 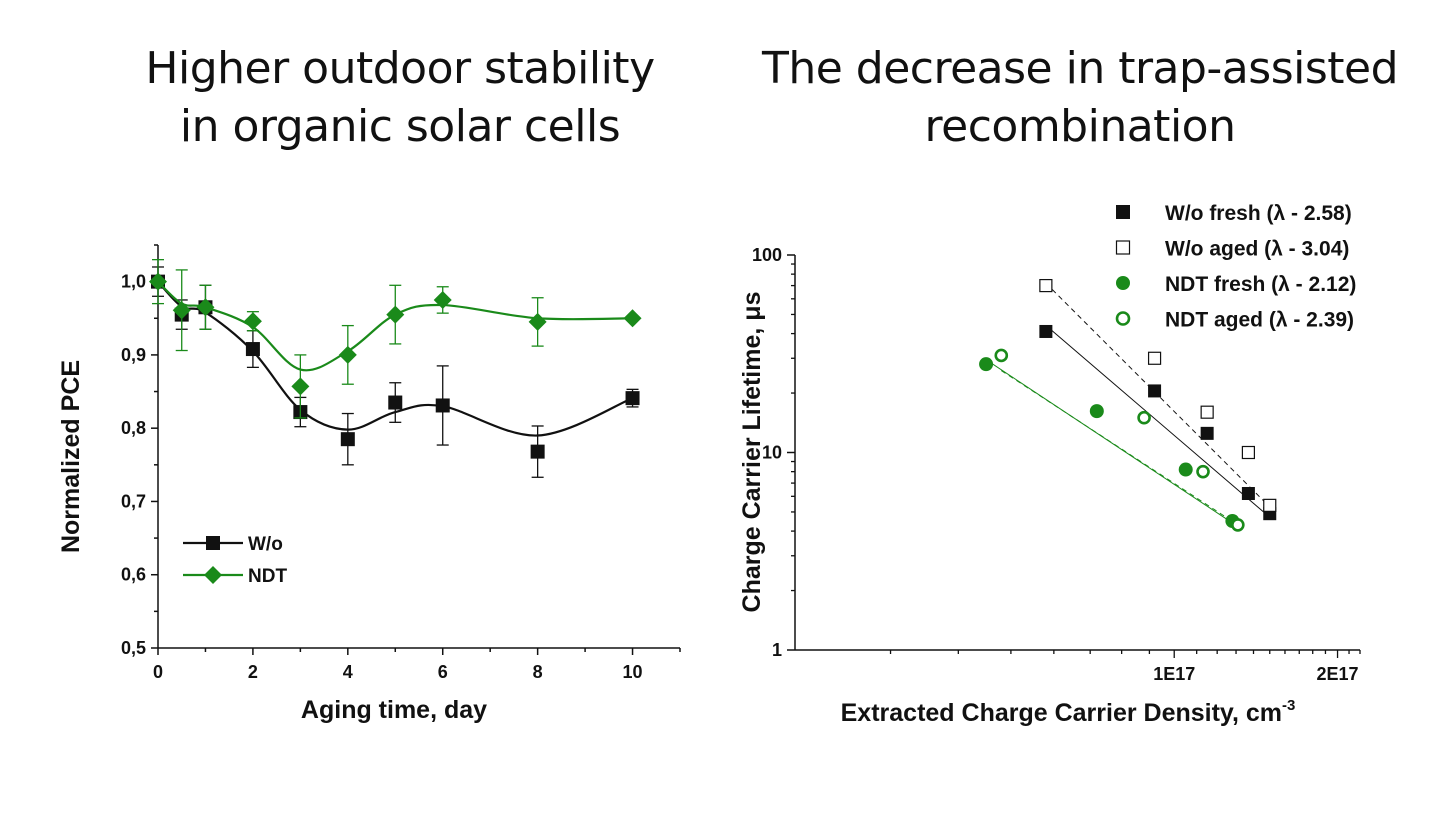 What do you see at coordinates (133, 648) in the screenshot?
I see `y-tick-label: 0,5` at bounding box center [133, 648].